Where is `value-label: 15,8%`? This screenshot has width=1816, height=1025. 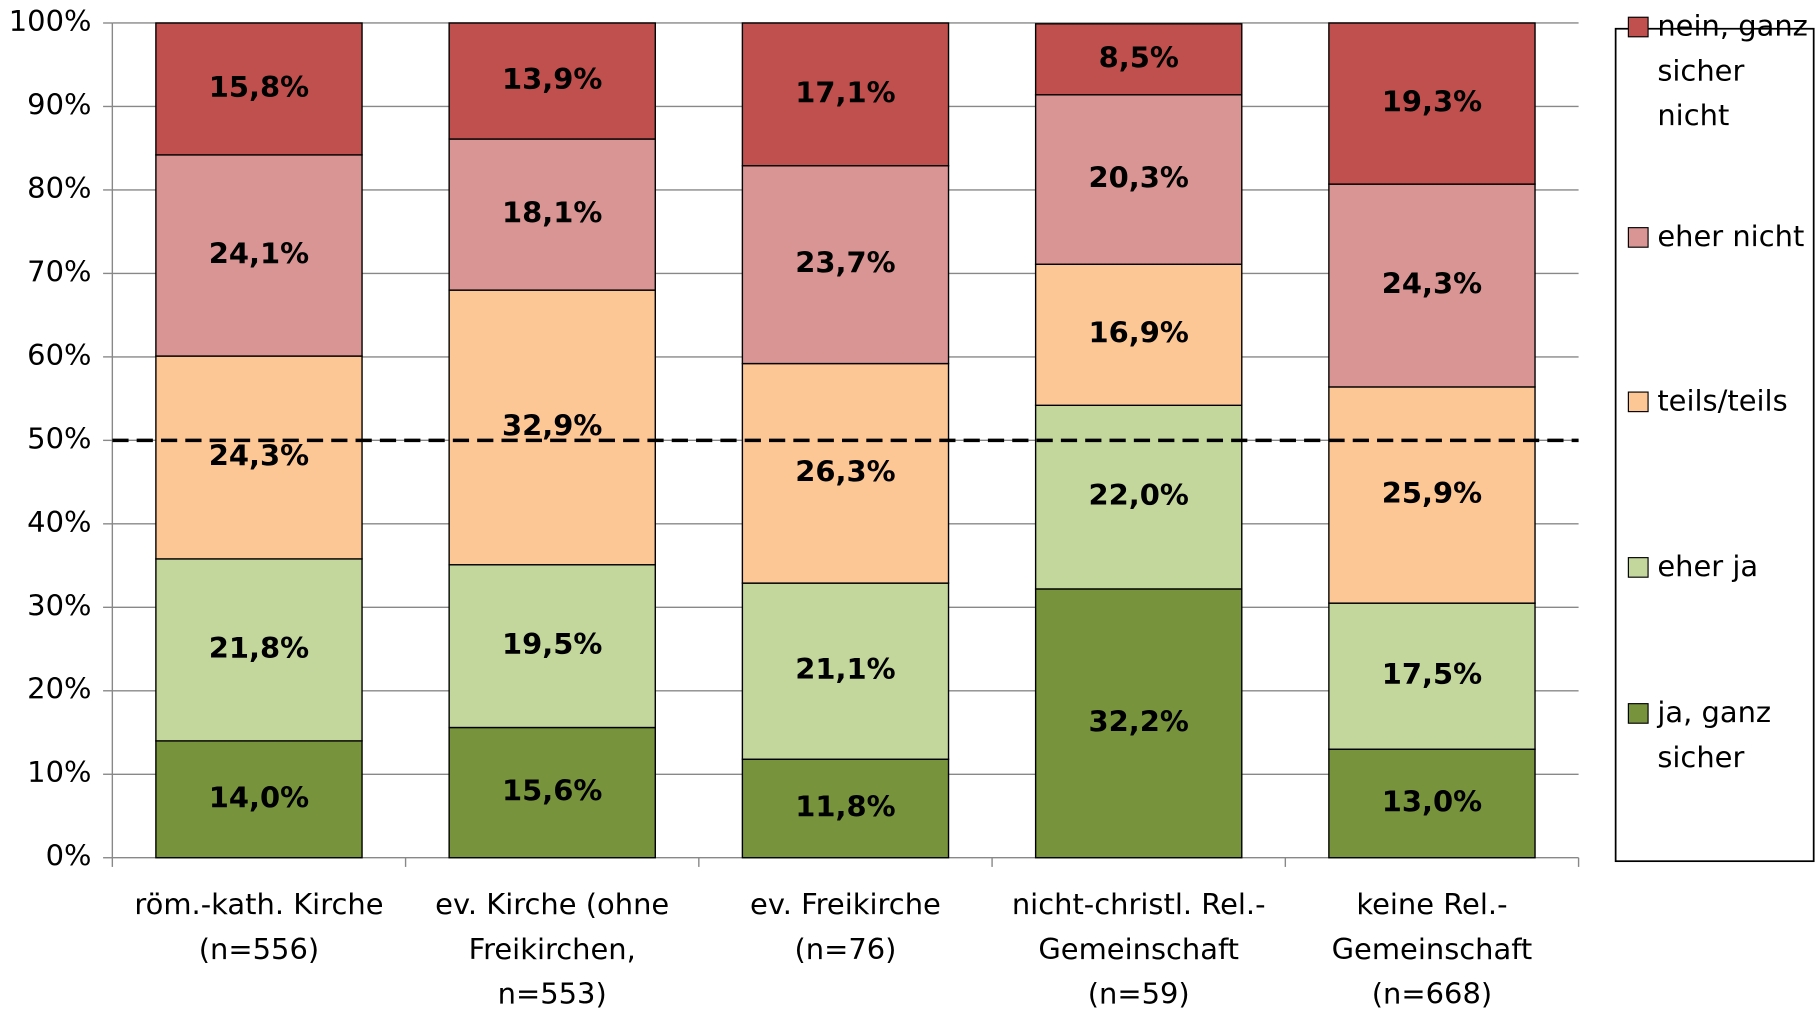 value-label: 15,8% is located at coordinates (259, 87).